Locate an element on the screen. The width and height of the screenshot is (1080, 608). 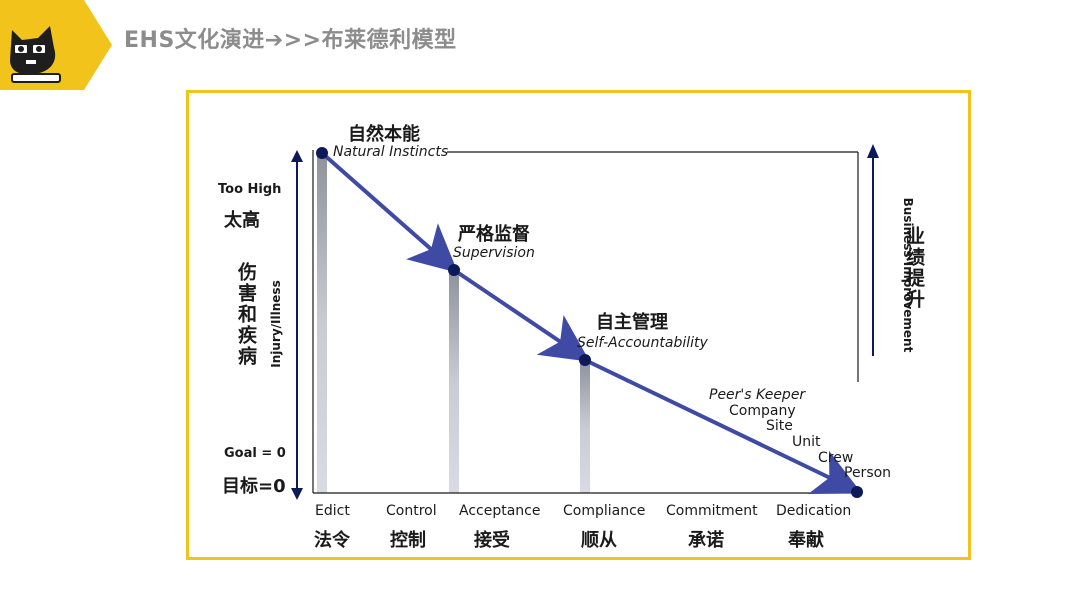
stage-supervision-en: Supervision is located at coordinates (494, 253).